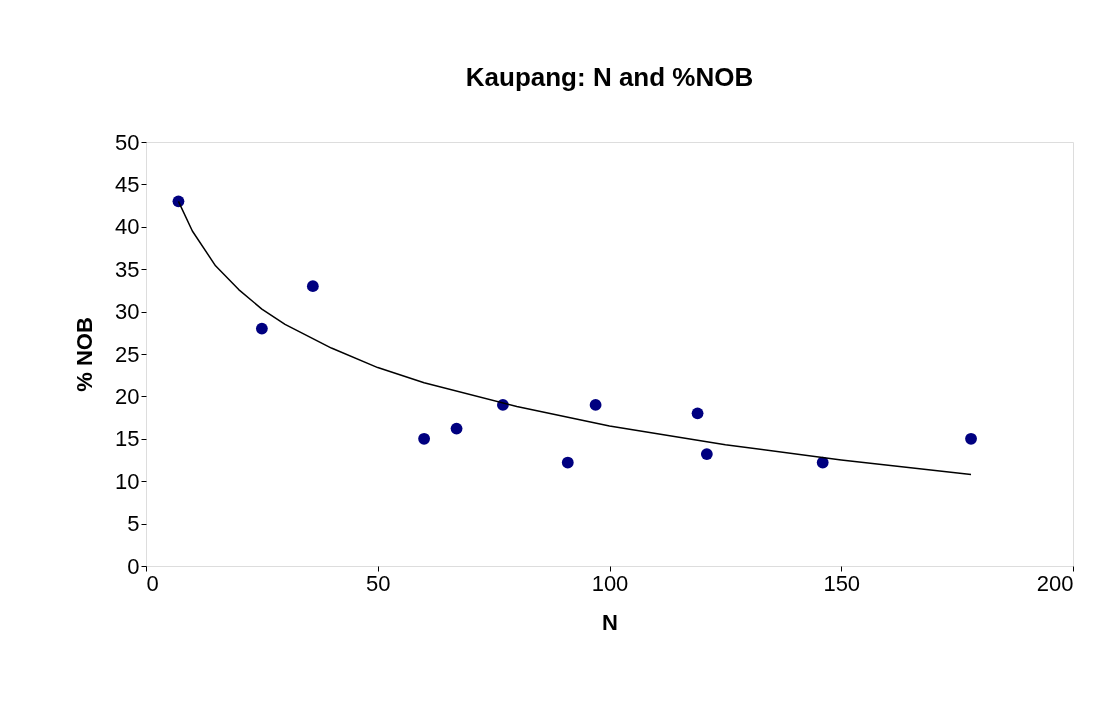  Describe the element at coordinates (127, 269) in the screenshot. I see `y-tick-label: 35` at that location.